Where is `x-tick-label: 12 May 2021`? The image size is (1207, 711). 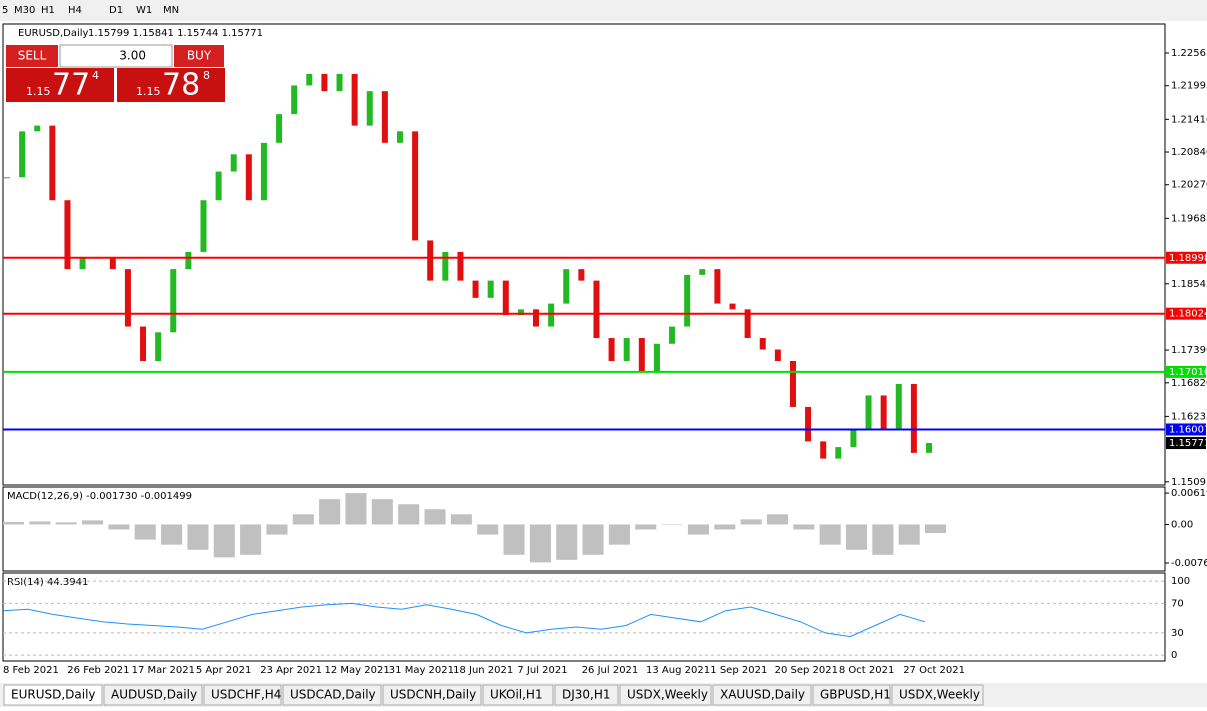 x-tick-label: 12 May 2021 is located at coordinates (357, 670).